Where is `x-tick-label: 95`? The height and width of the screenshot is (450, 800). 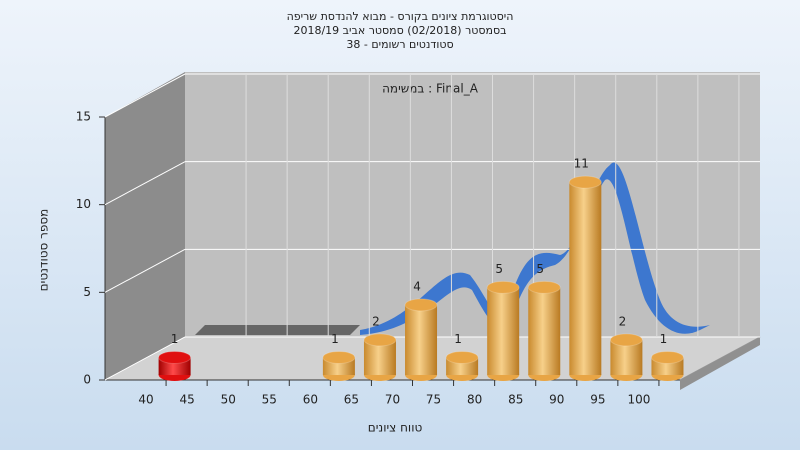
x-tick-label: 95 is located at coordinates (597, 400).